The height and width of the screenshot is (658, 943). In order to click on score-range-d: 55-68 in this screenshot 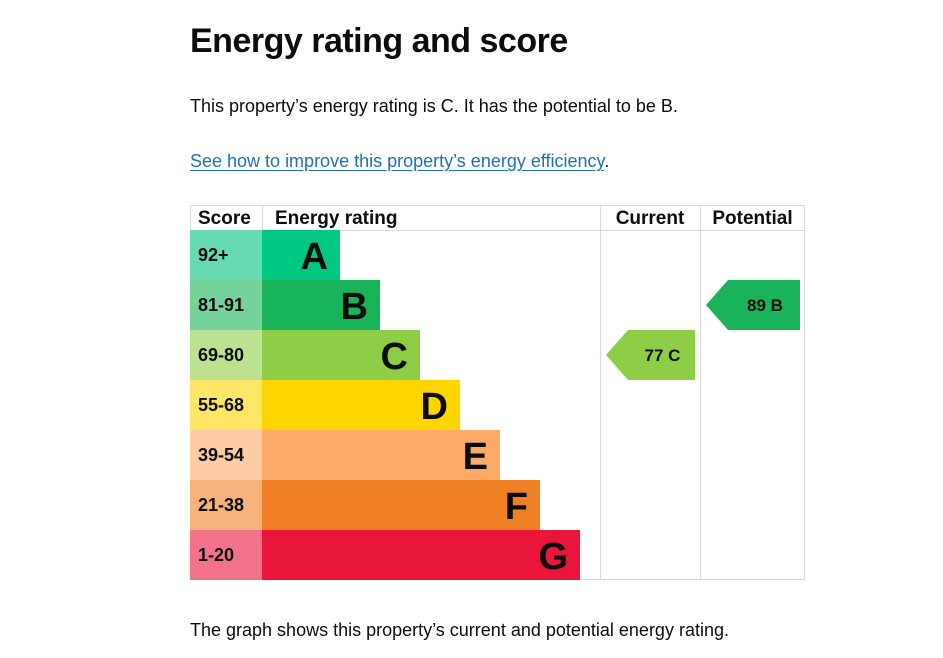, I will do `click(221, 405)`.